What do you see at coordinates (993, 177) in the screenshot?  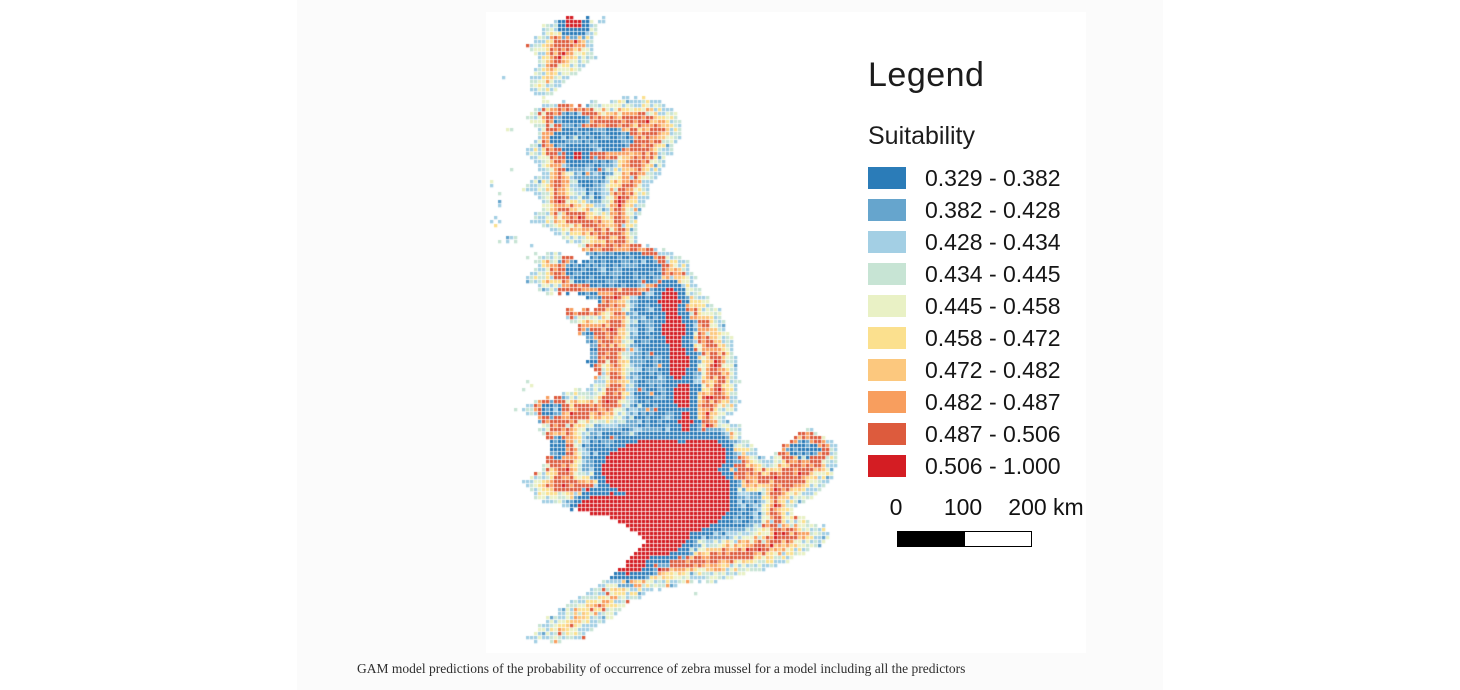 I see `legend-label: 0.329 - 0.382` at bounding box center [993, 177].